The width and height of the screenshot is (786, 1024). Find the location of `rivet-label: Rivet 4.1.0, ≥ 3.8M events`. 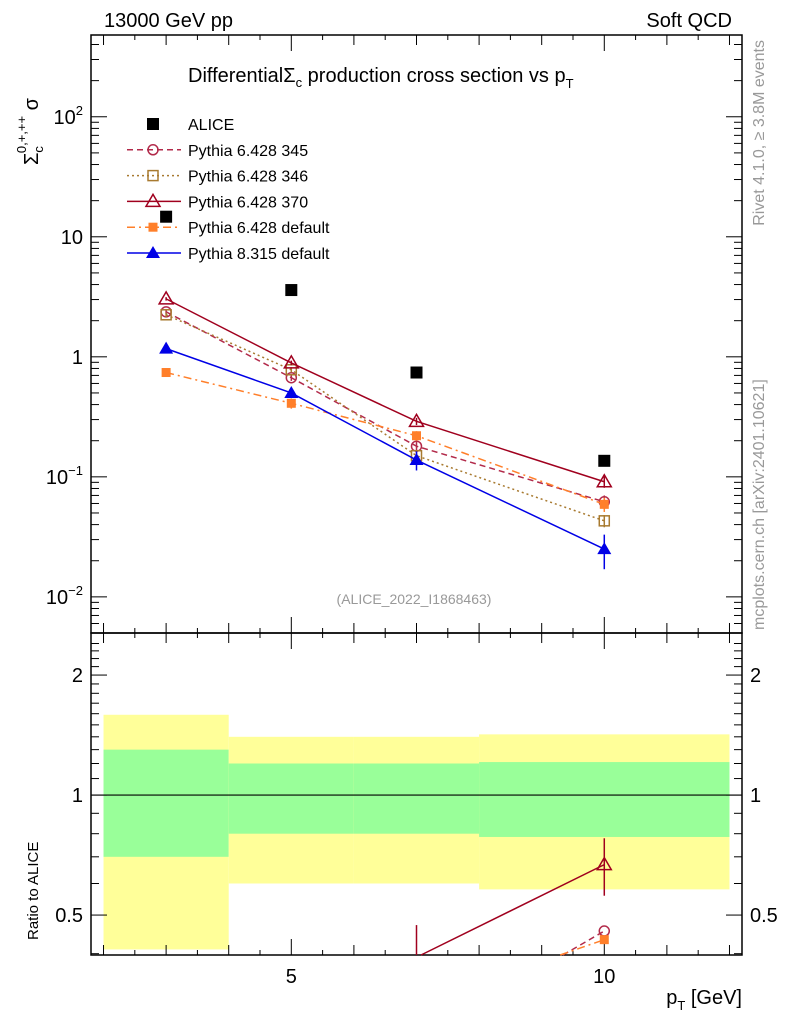

rivet-label: Rivet 4.1.0, ≥ 3.8M events is located at coordinates (759, 133).